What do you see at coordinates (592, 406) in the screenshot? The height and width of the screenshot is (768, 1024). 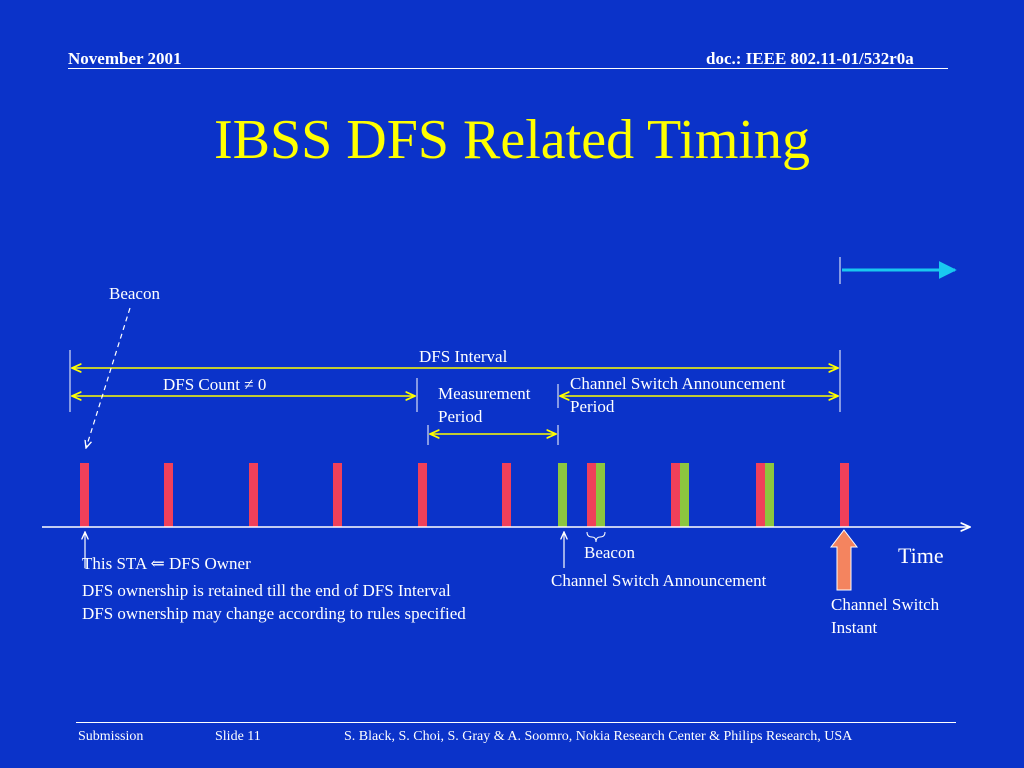 I see `csa-period-label-2: Period` at bounding box center [592, 406].